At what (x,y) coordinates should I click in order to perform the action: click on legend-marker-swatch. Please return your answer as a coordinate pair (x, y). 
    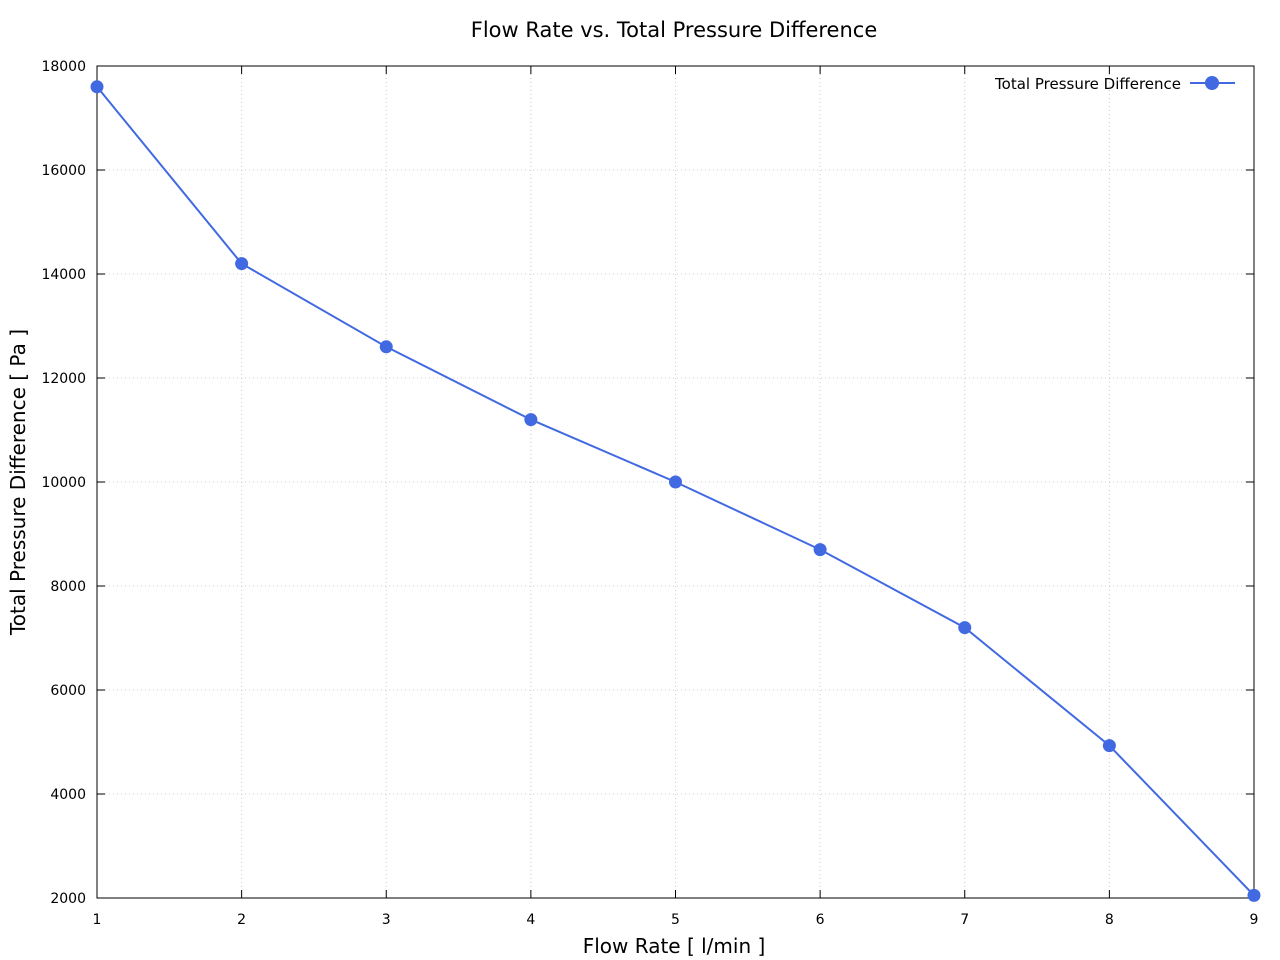
    Looking at the image, I should click on (1212, 83).